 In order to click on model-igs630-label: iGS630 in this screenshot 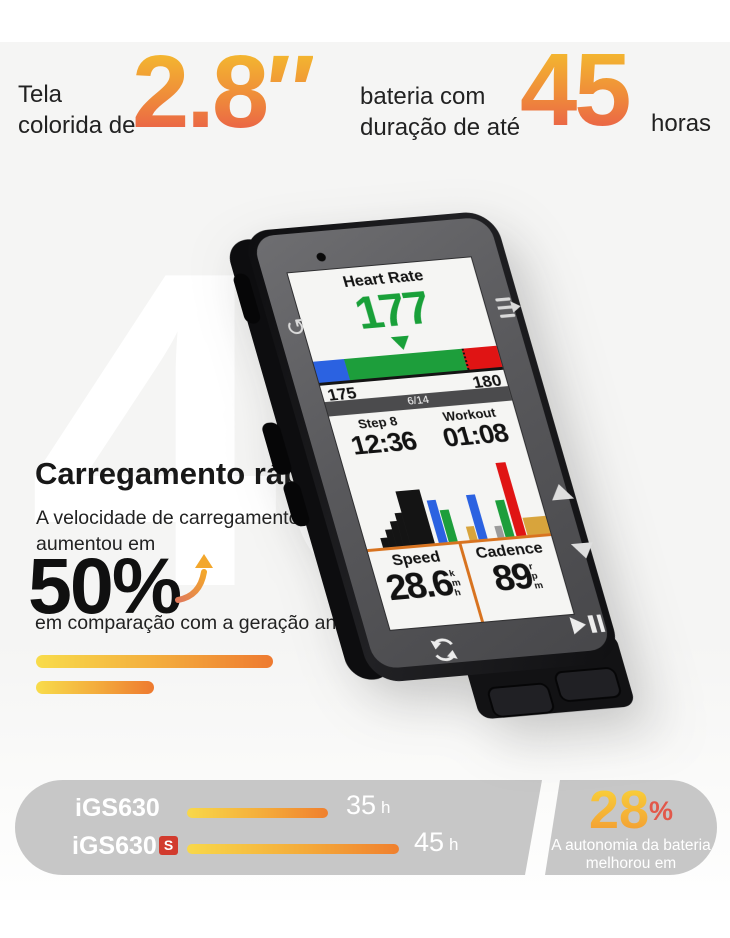, I will do `click(117, 808)`.